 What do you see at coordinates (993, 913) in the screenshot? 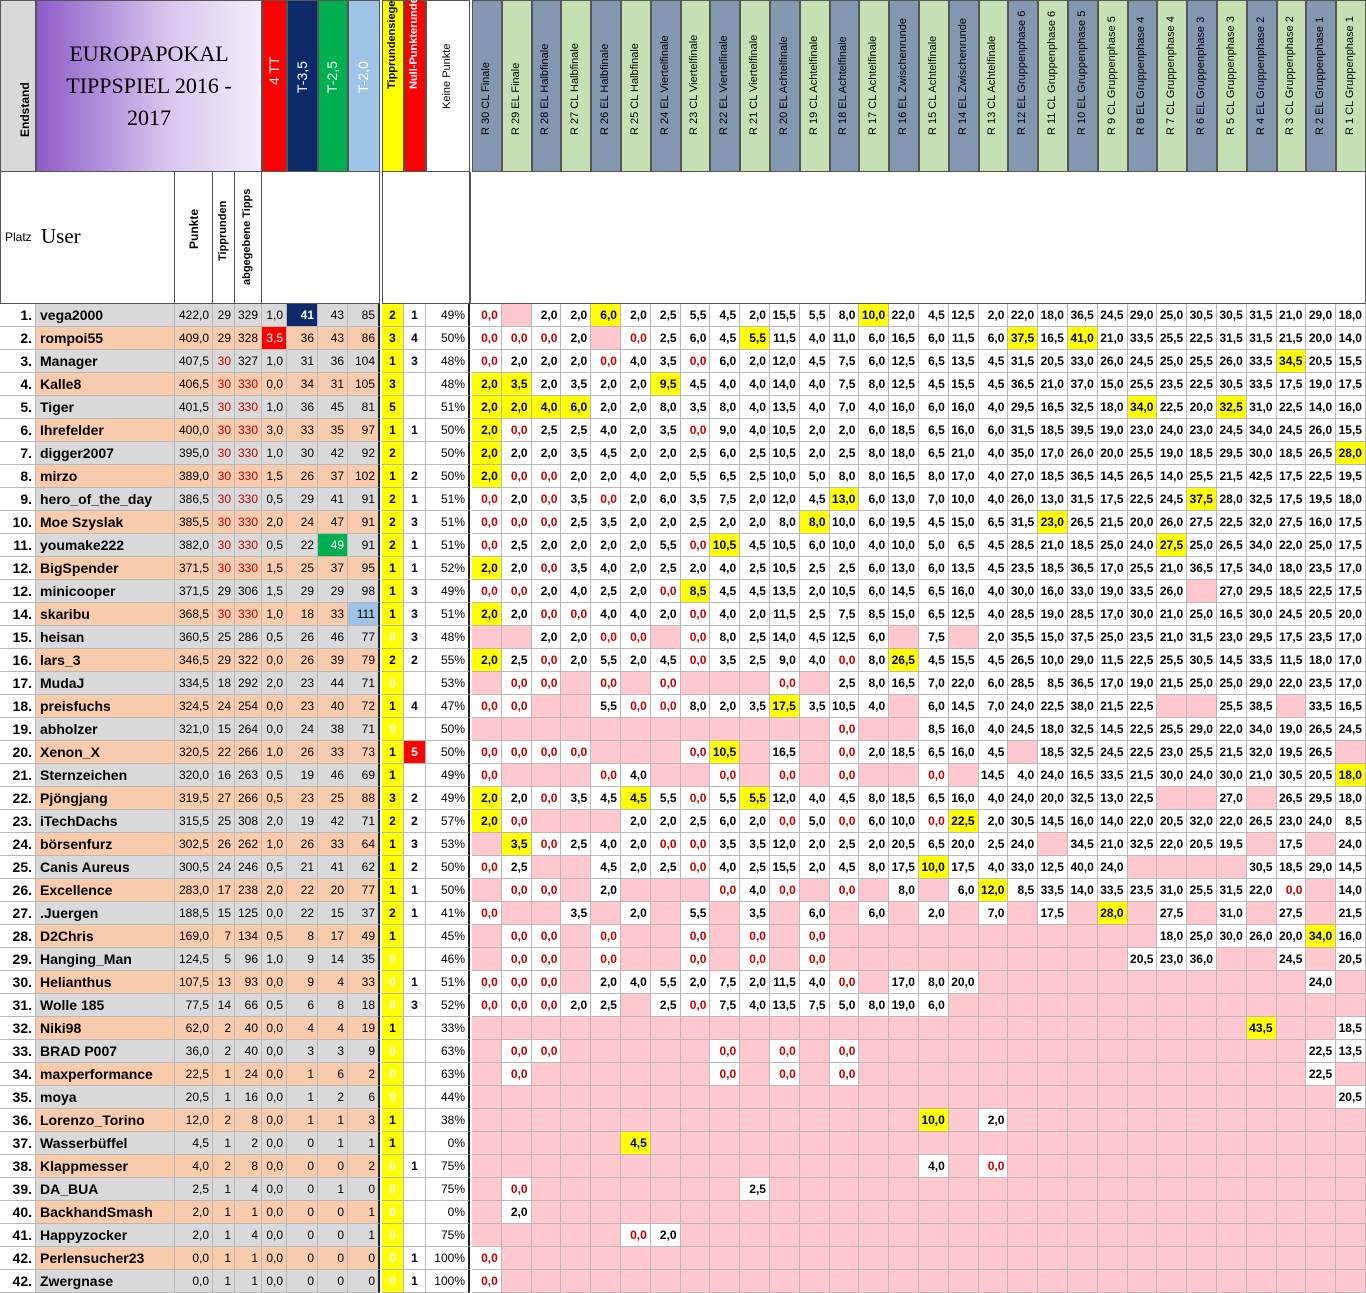
I see `round-score: 7,0` at bounding box center [993, 913].